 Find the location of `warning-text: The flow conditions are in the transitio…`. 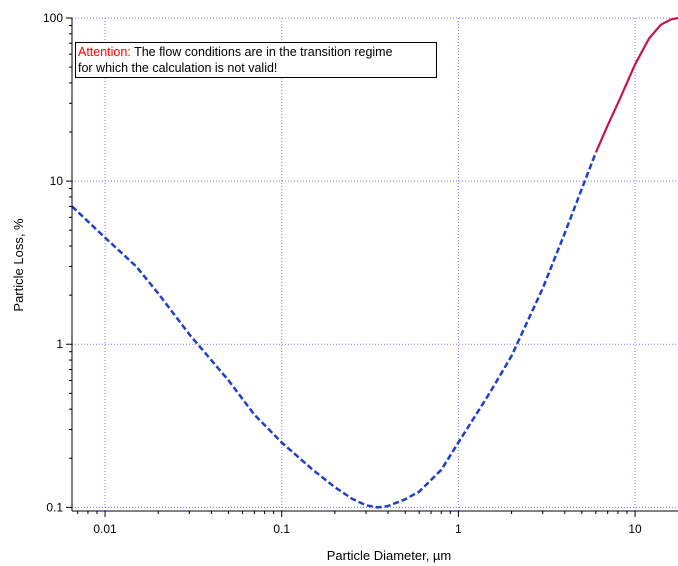

warning-text: The flow conditions are in the transitio… is located at coordinates (262, 52).